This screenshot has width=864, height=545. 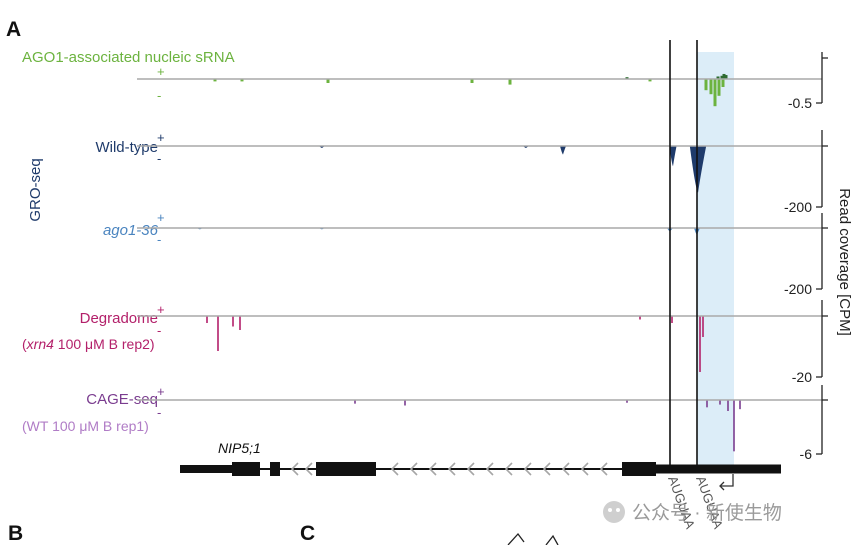 What do you see at coordinates (128, 57) in the screenshot?
I see `track-label-agosrna: AGO1-associated nucleic sRNA` at bounding box center [128, 57].